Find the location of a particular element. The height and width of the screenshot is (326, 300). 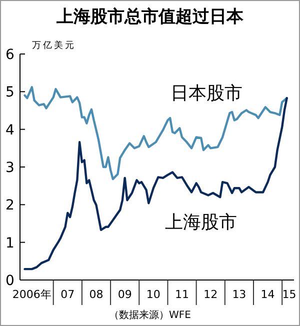

x-tick-label: 09 is located at coordinates (125, 294).